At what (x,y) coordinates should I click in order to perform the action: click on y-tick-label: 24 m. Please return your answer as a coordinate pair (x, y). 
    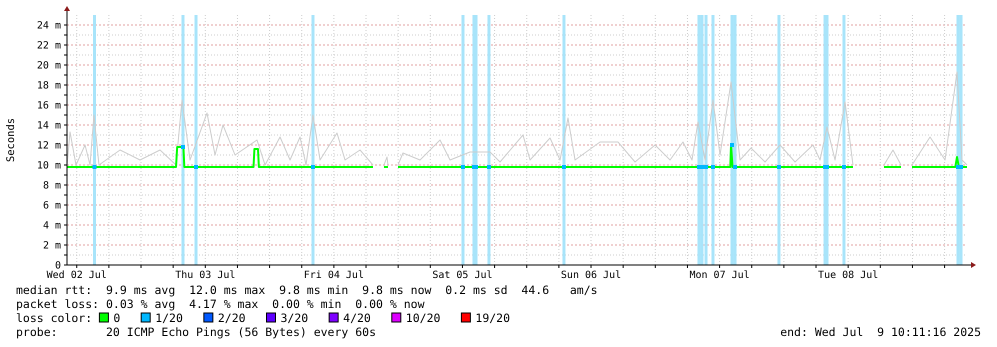
    Looking at the image, I should click on (48, 26).